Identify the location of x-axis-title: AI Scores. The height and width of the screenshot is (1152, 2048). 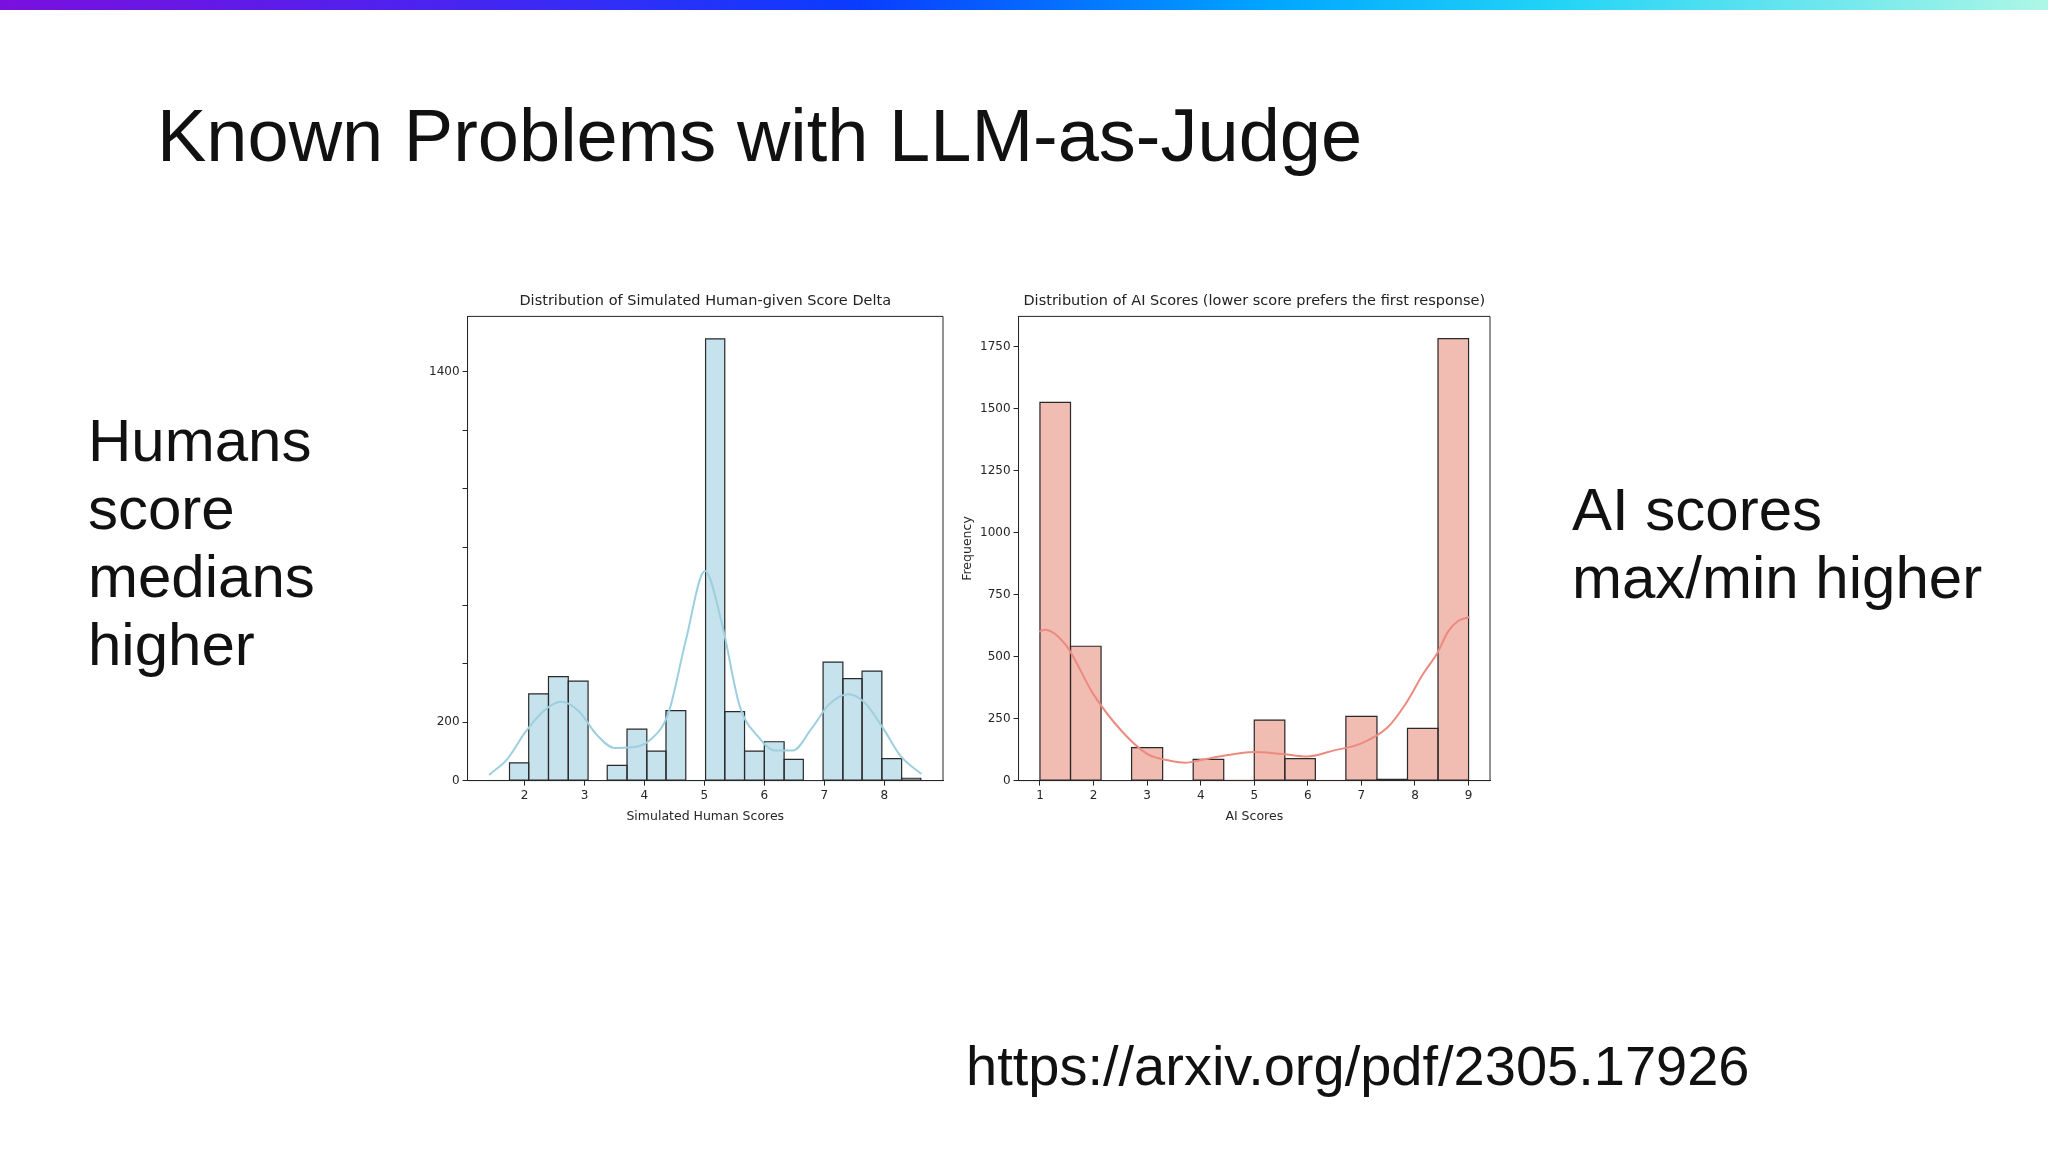
(1254, 815).